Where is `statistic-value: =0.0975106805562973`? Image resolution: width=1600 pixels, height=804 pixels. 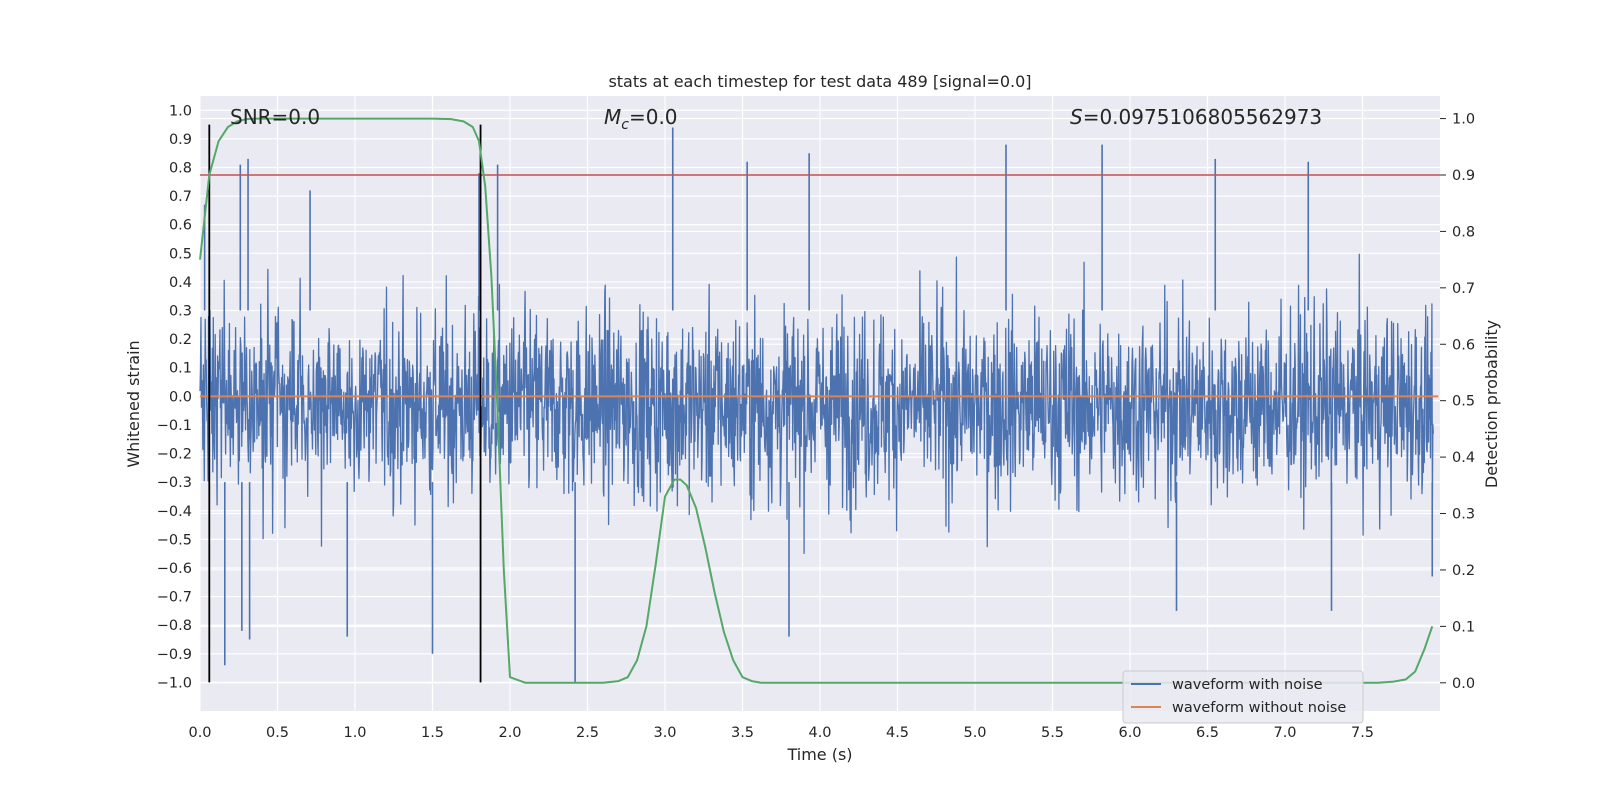
statistic-value: =0.0975106805562973 is located at coordinates (1202, 117).